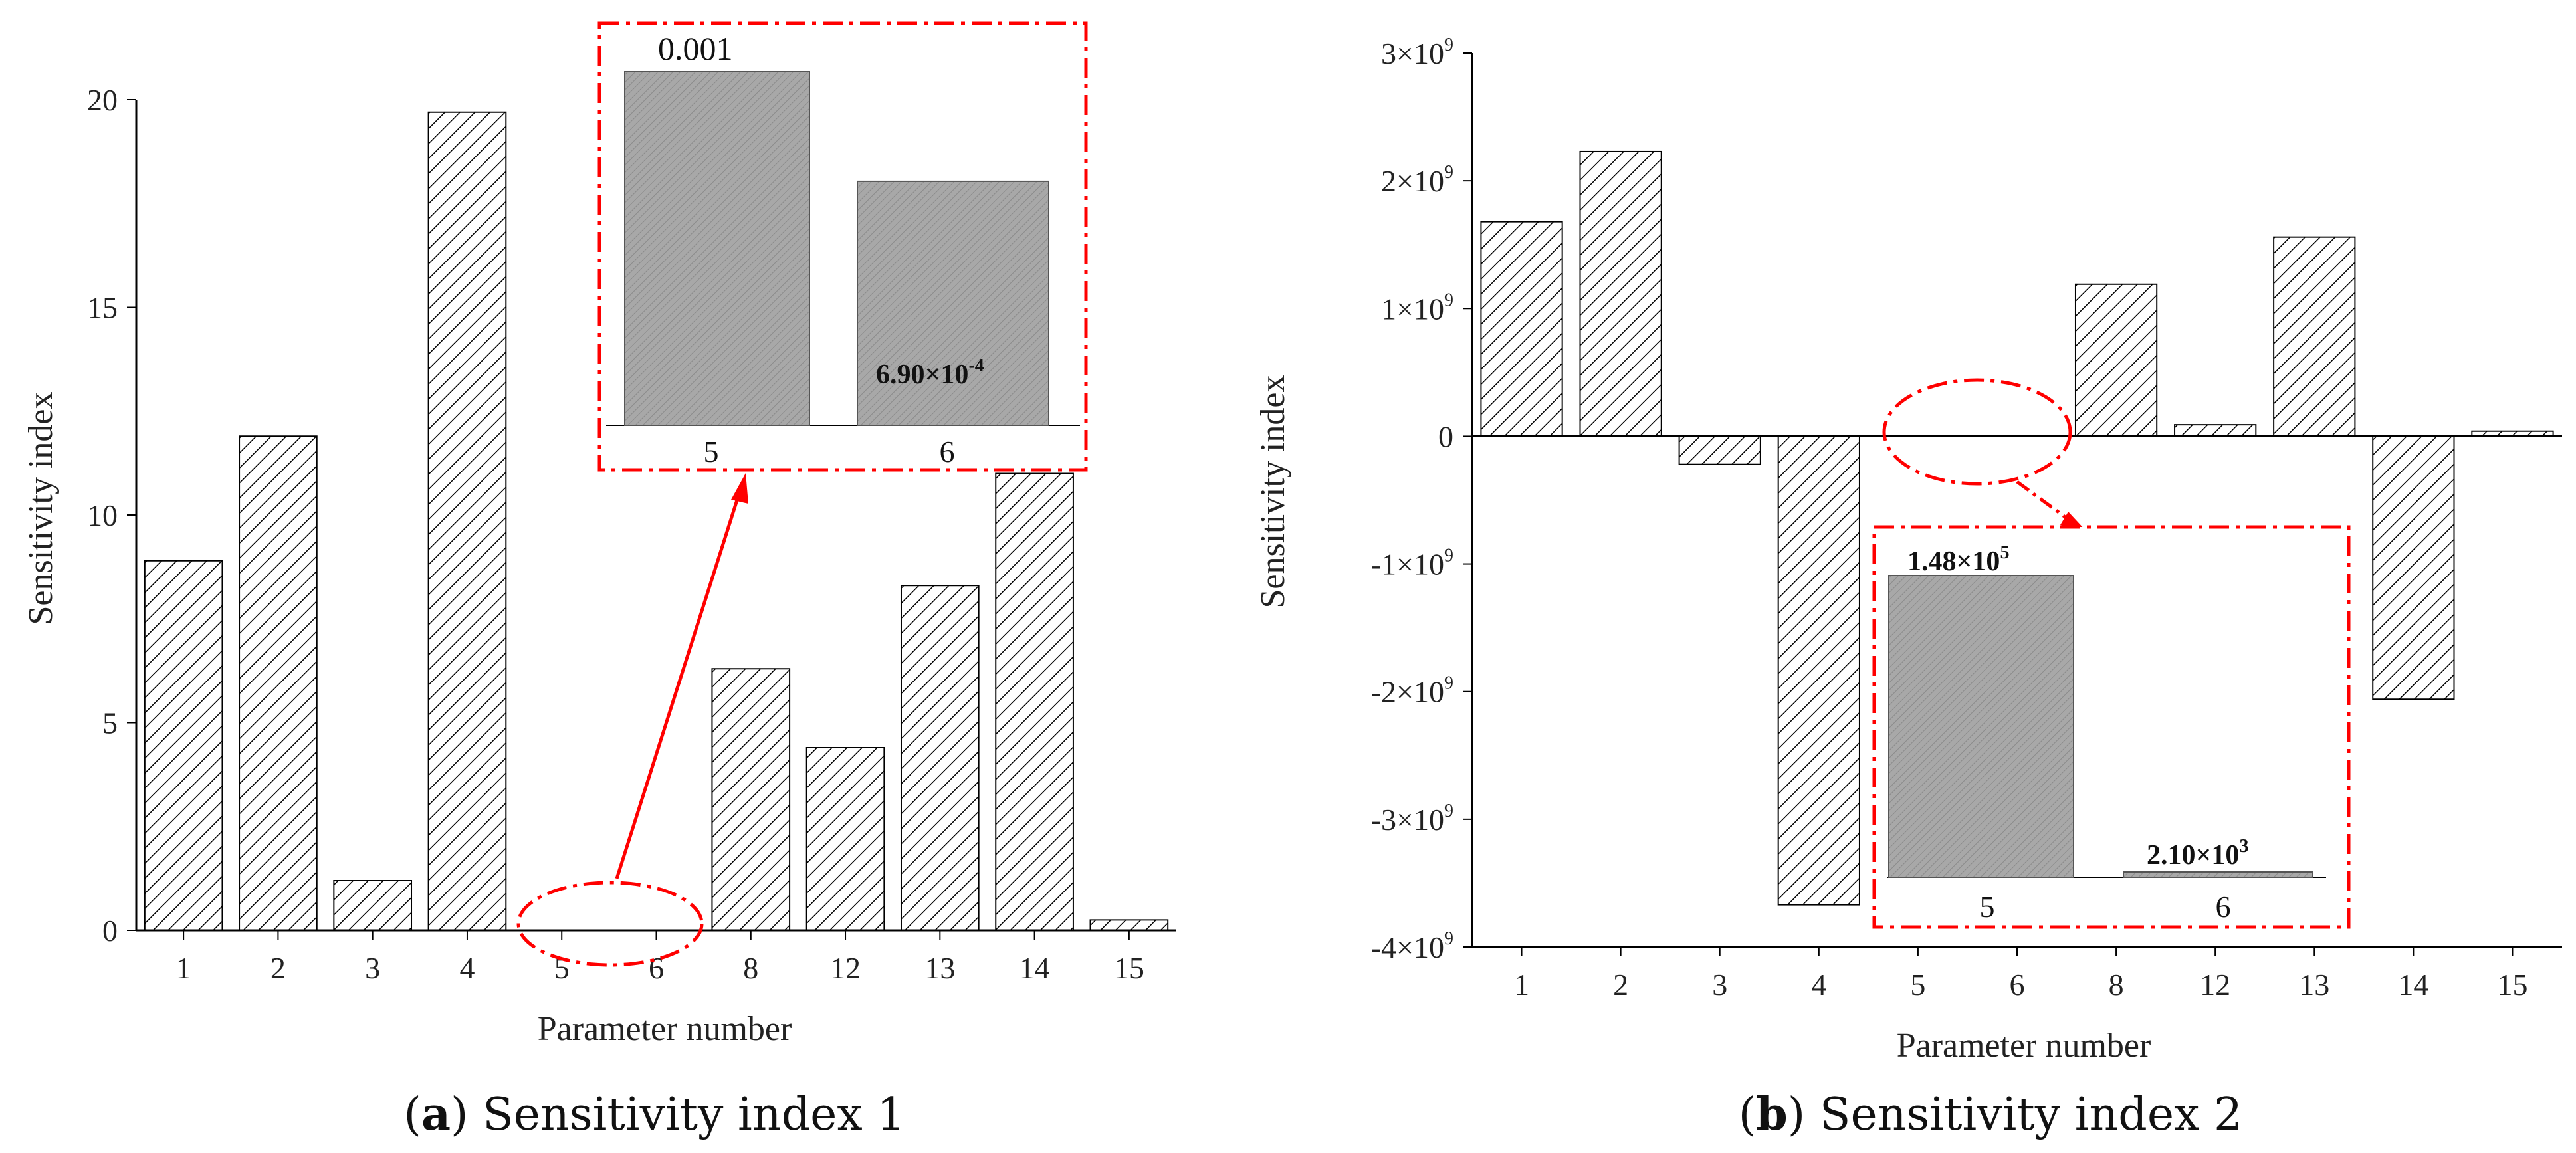 The height and width of the screenshot is (1153, 2576). Describe the element at coordinates (1991, 1114) in the screenshot. I see `caption-b: (b) Sensitivity index 2` at that location.